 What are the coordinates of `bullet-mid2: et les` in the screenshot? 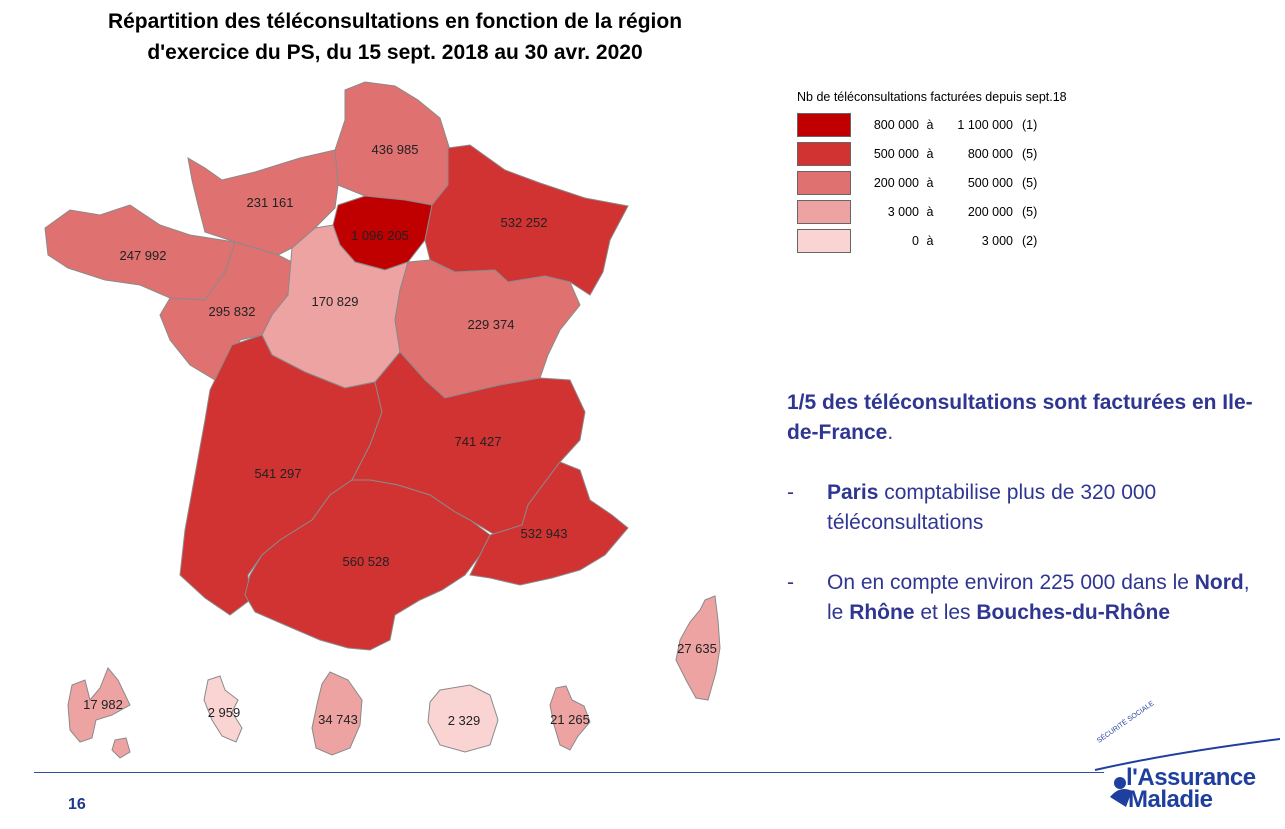 It's located at (945, 612).